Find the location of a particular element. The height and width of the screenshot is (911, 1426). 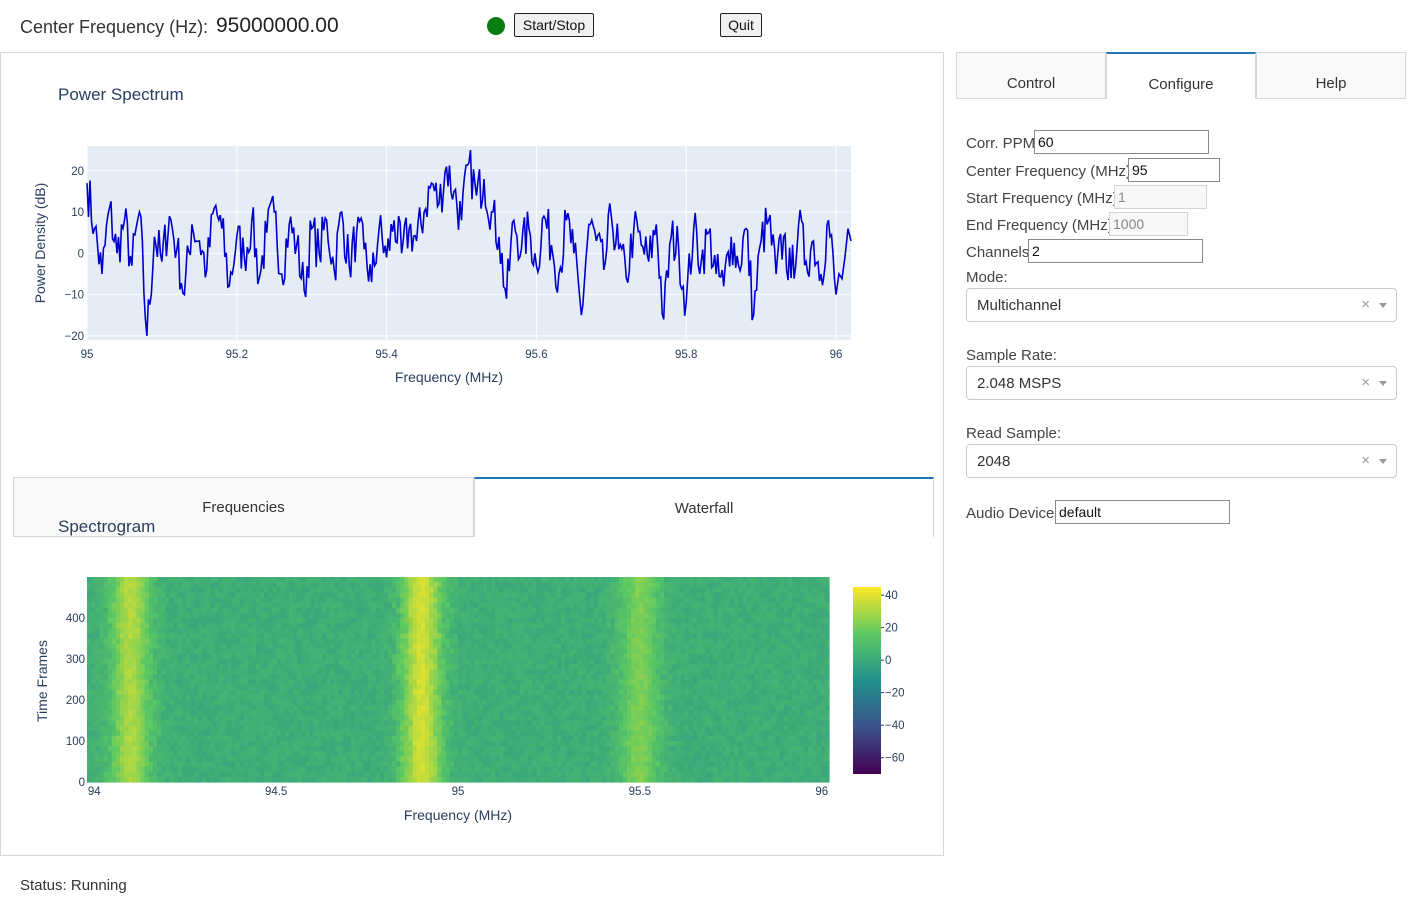

quit-button: Quit is located at coordinates (741, 25).